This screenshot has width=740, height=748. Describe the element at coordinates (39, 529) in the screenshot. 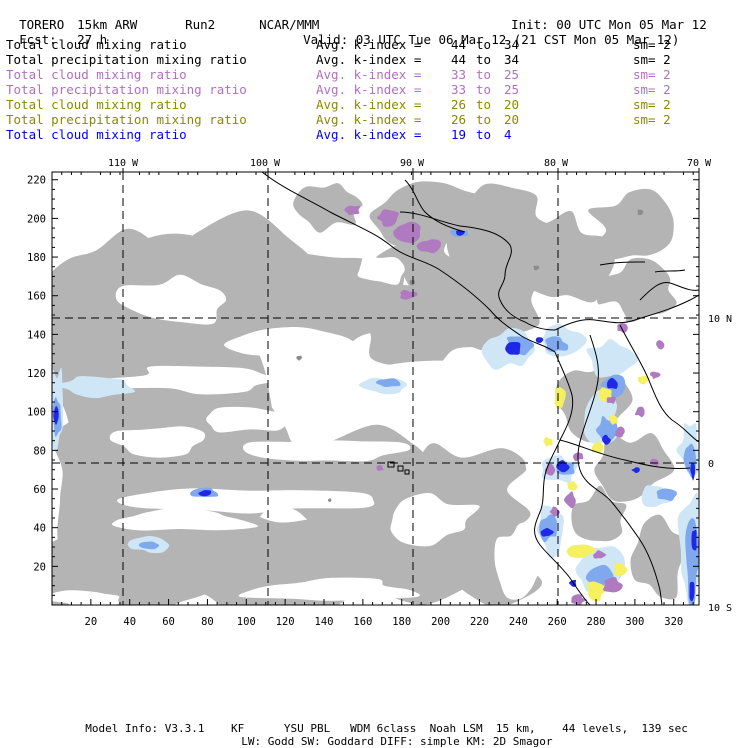

I see `y-tick-label: 40` at that location.